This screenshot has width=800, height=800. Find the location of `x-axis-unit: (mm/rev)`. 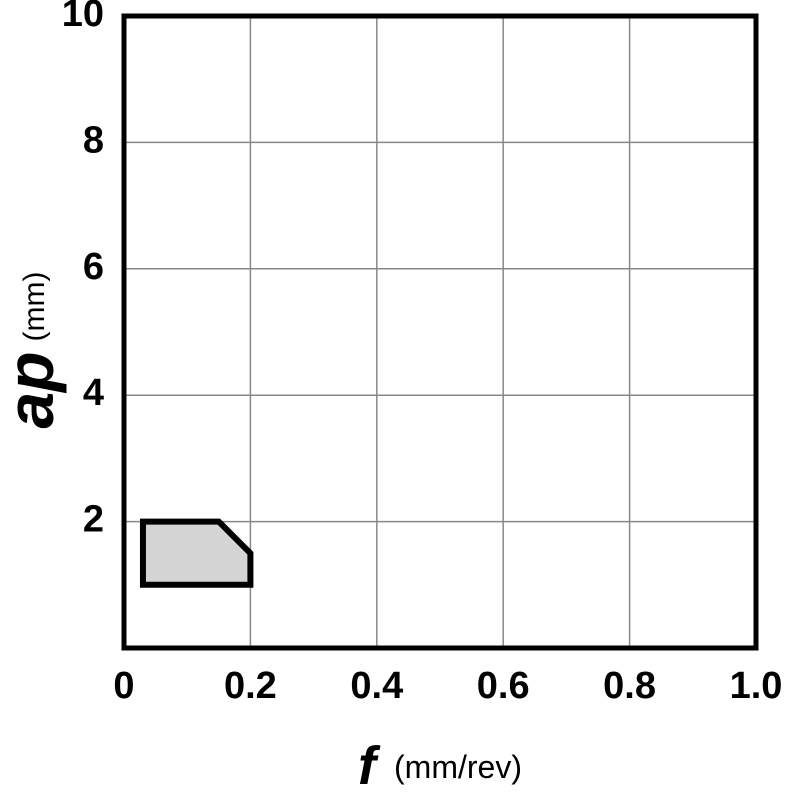

x-axis-unit: (mm/rev) is located at coordinates (458, 767).